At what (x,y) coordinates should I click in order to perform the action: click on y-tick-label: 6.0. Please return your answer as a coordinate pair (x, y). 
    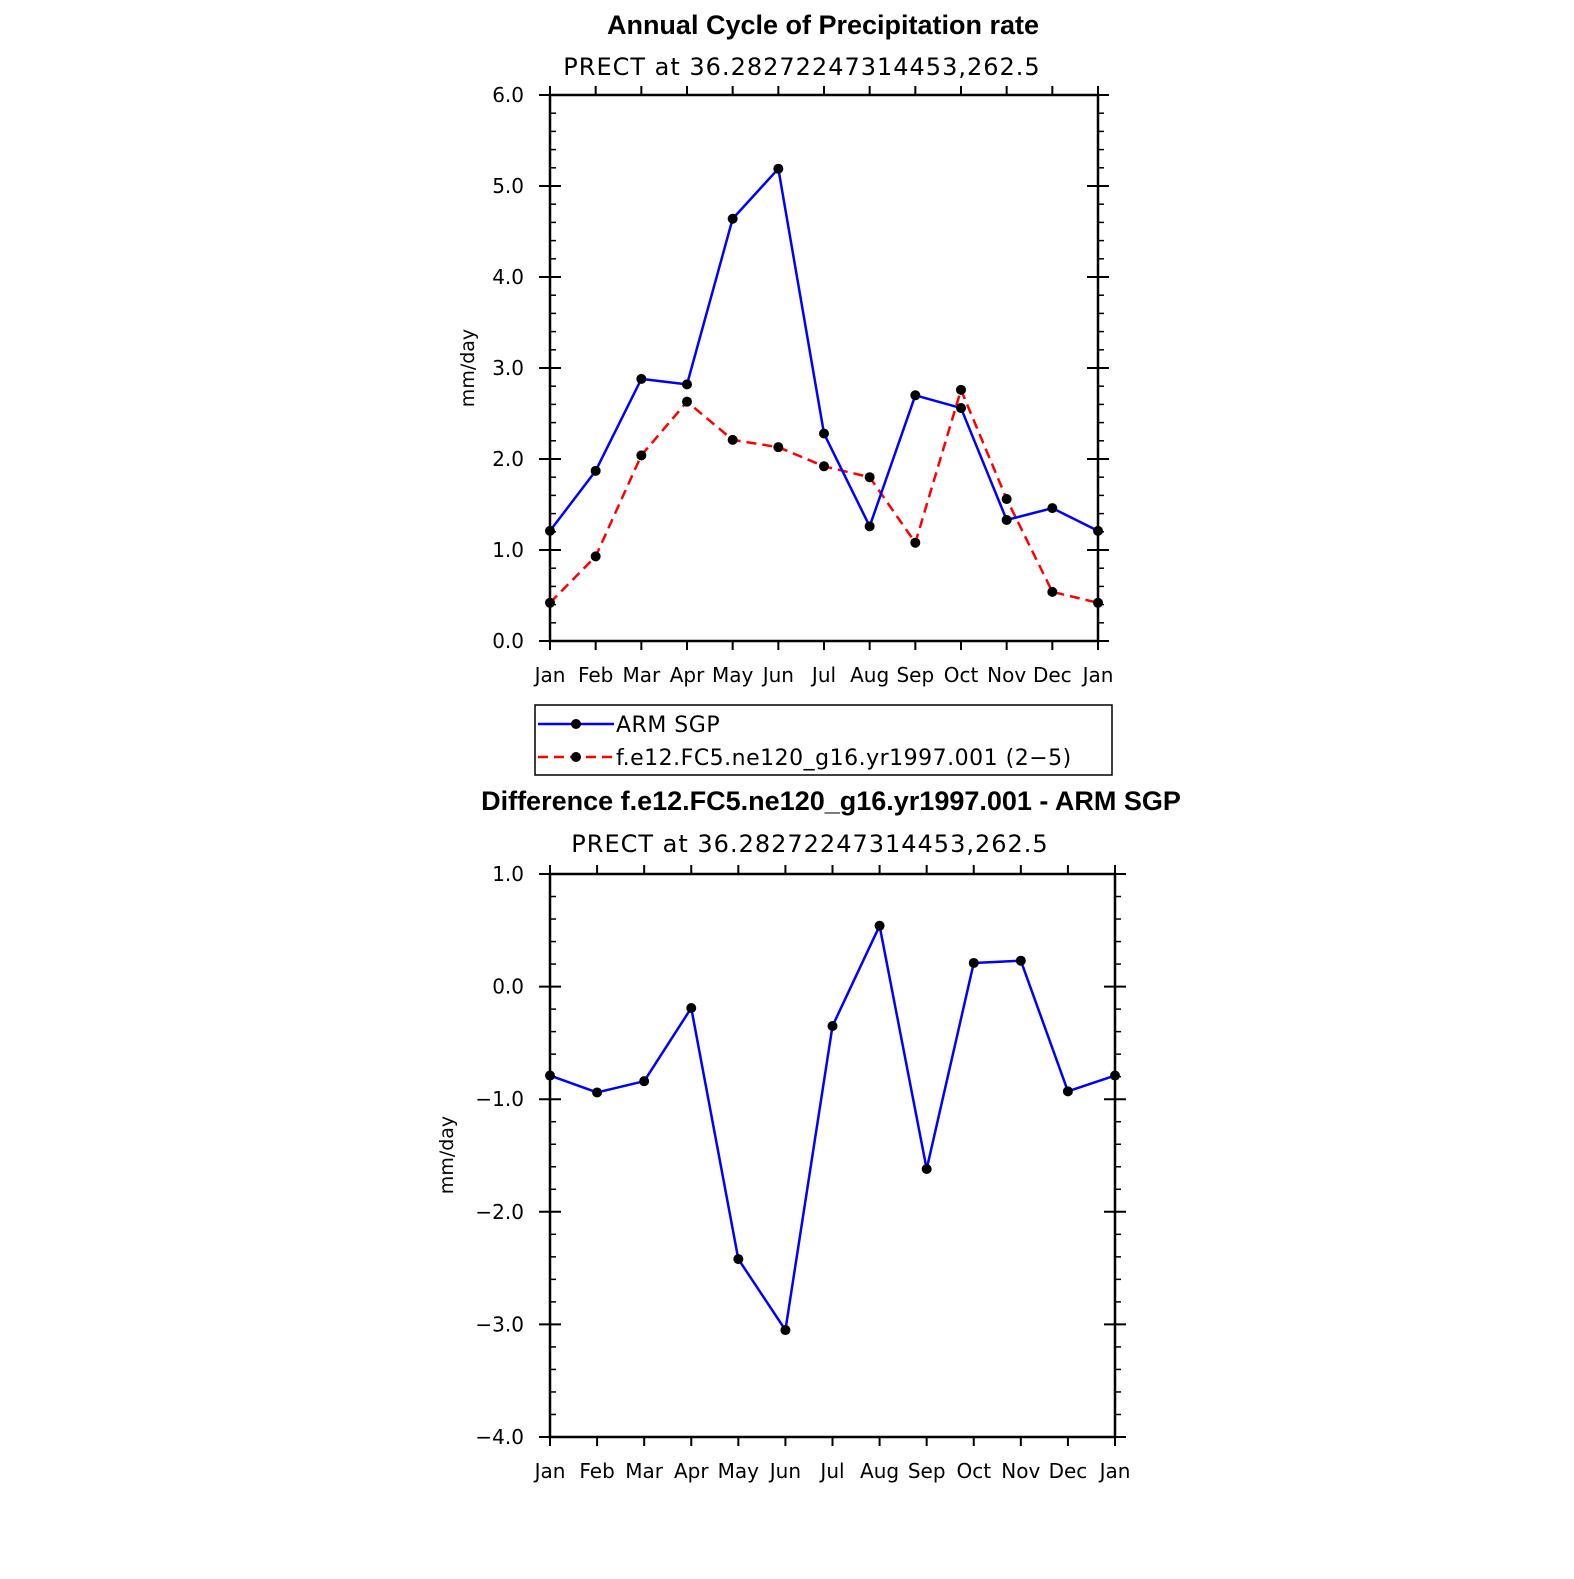
    Looking at the image, I should click on (508, 95).